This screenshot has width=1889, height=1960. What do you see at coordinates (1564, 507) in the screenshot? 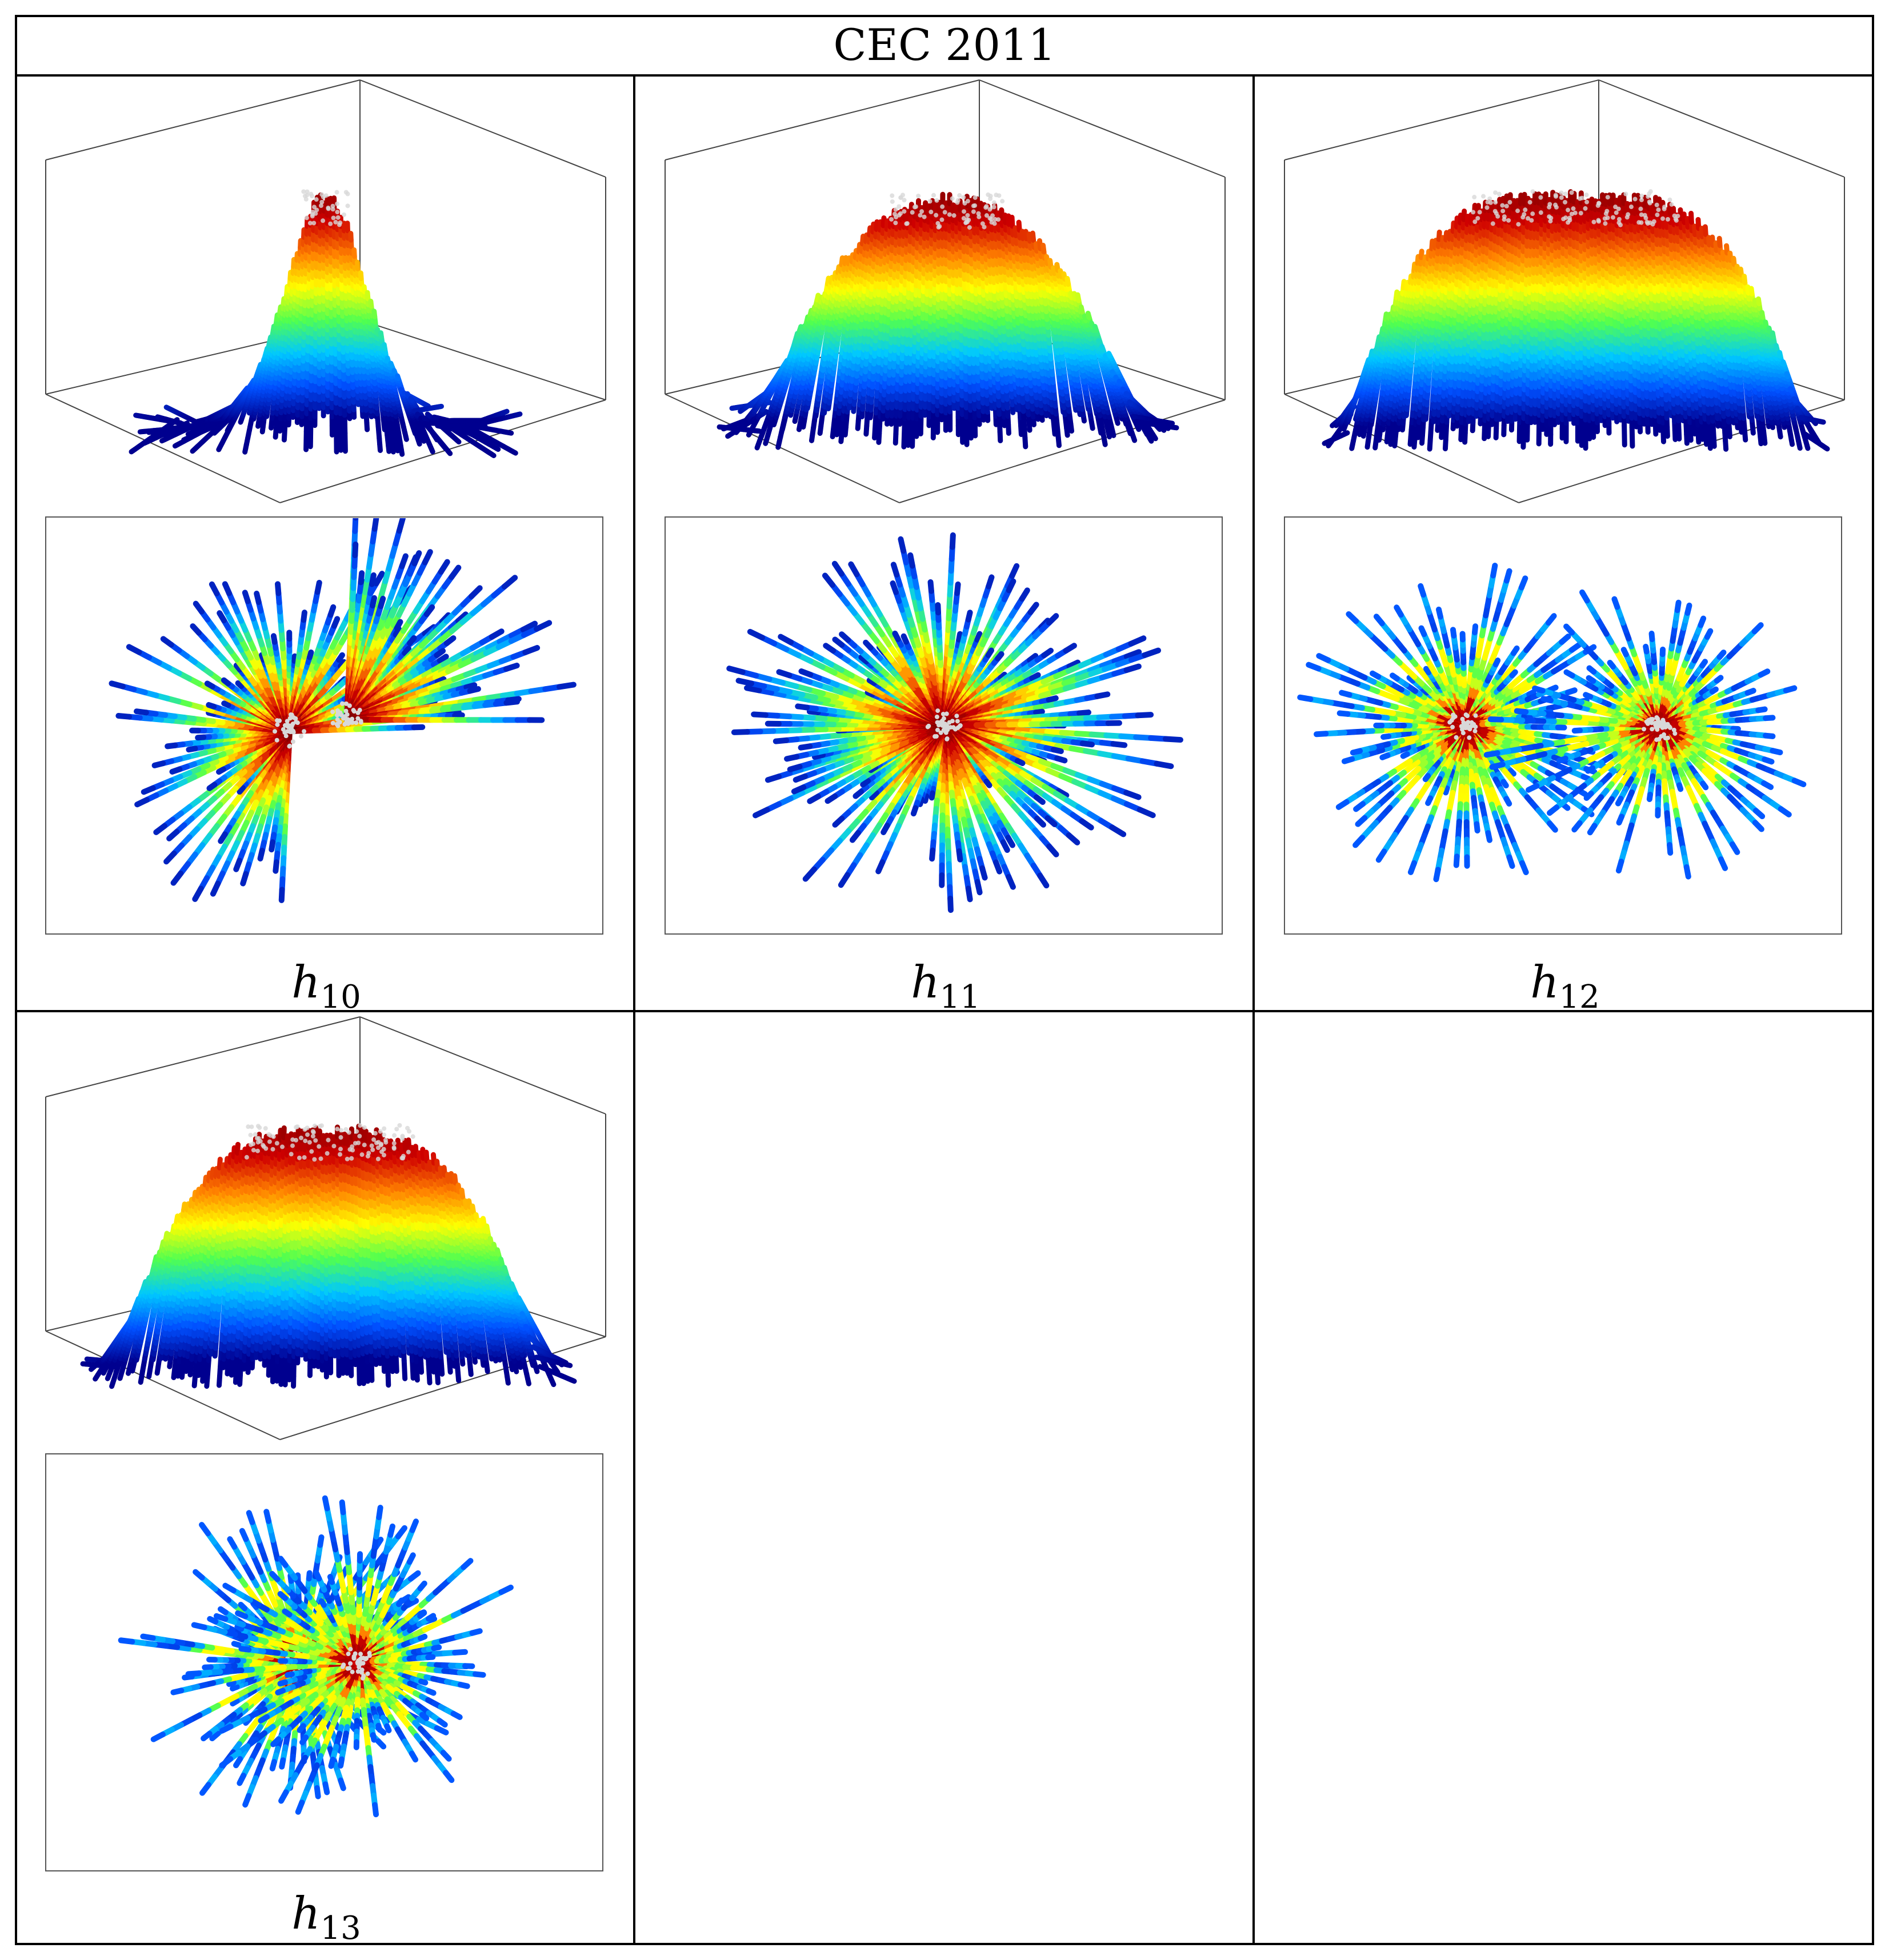
I see `panel-h12` at bounding box center [1564, 507].